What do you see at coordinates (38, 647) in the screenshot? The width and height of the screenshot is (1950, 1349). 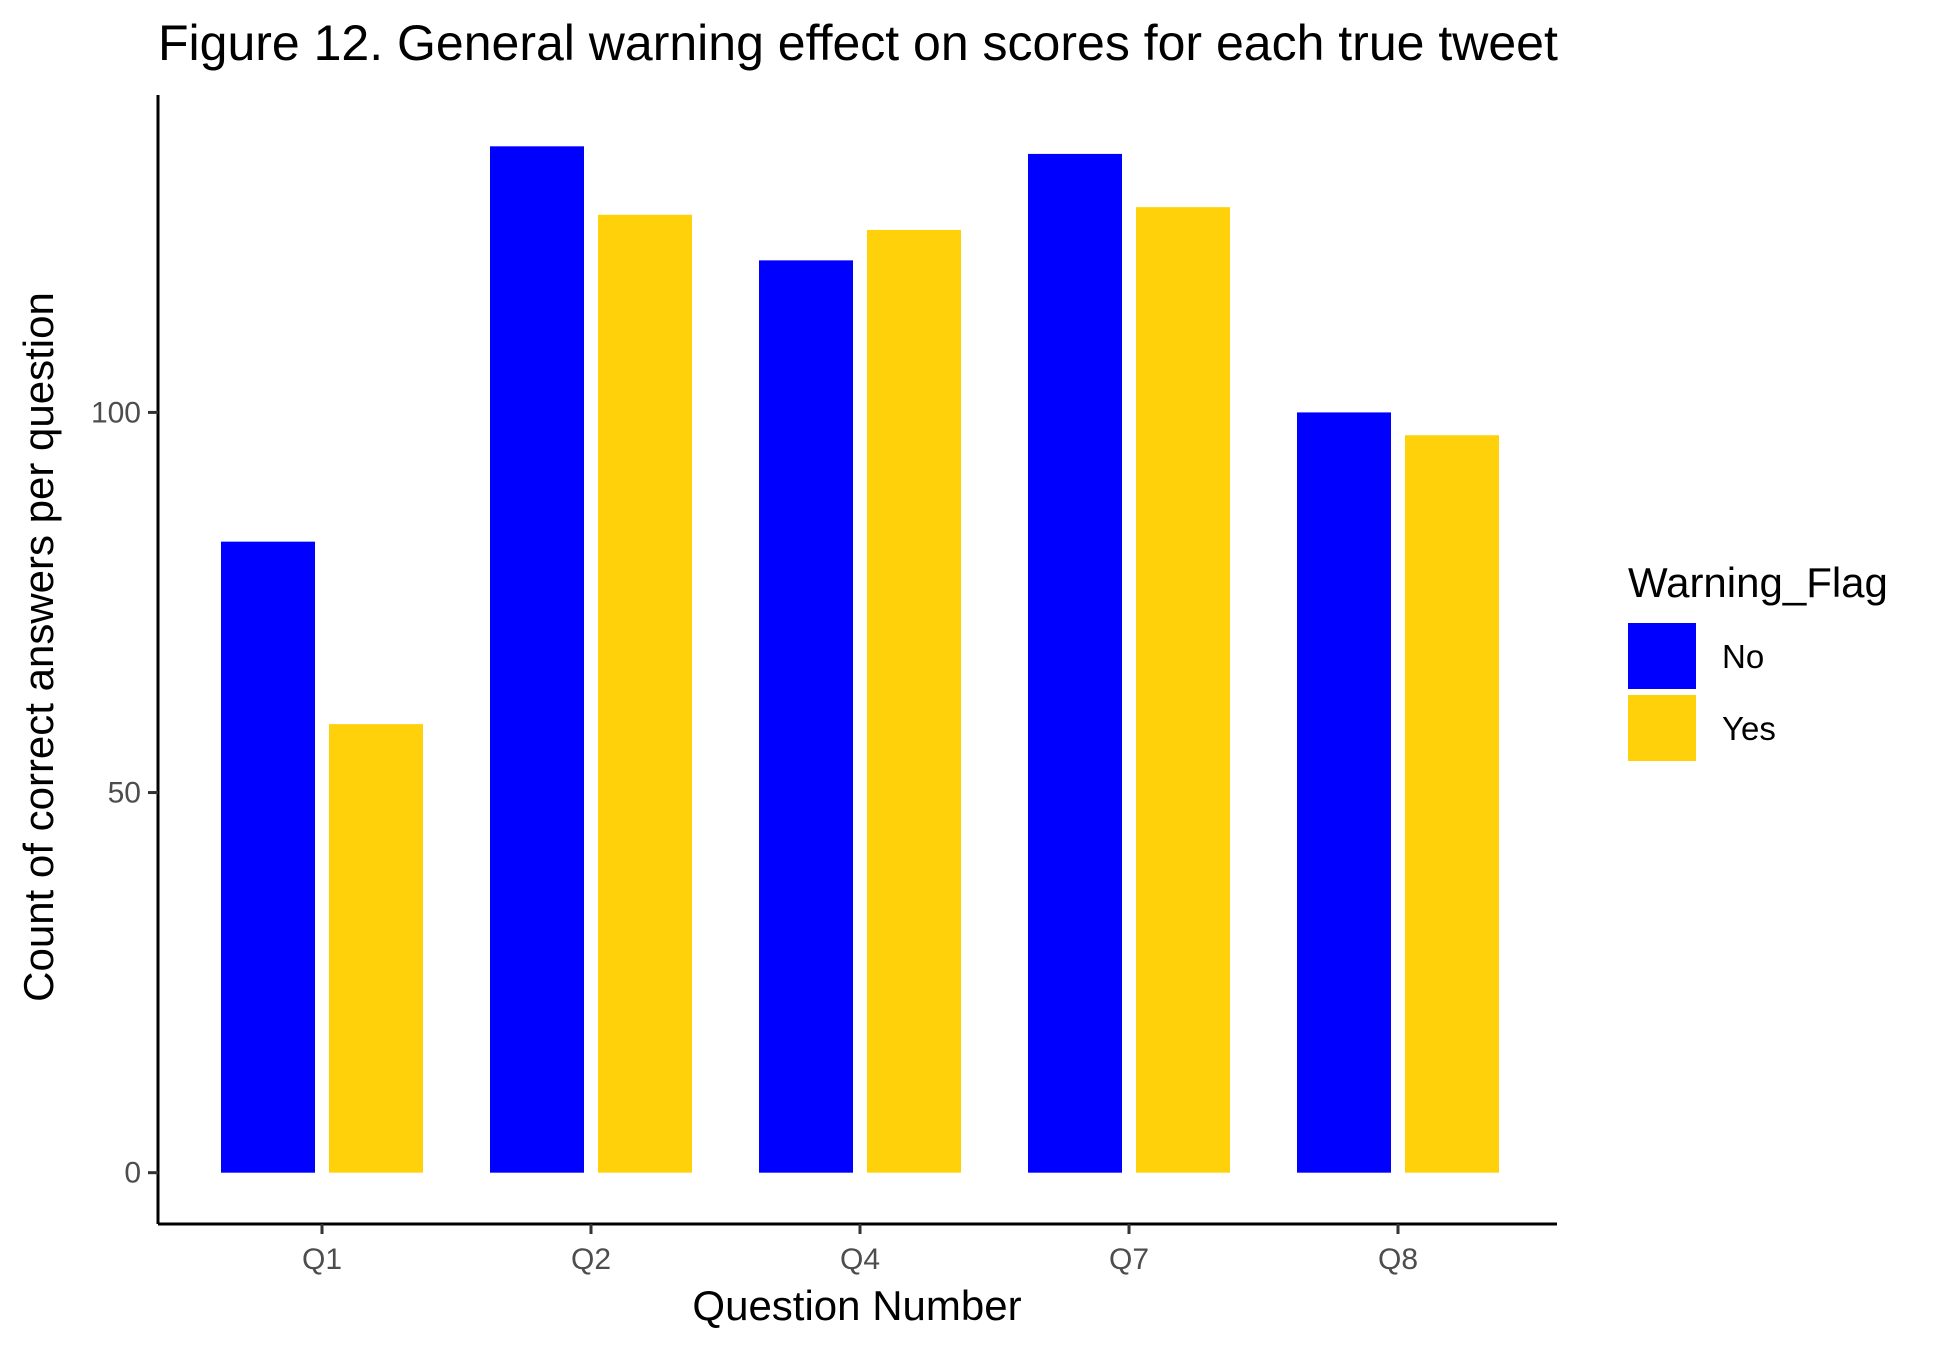 I see `y-axis-title: Count of correct answers per question` at bounding box center [38, 647].